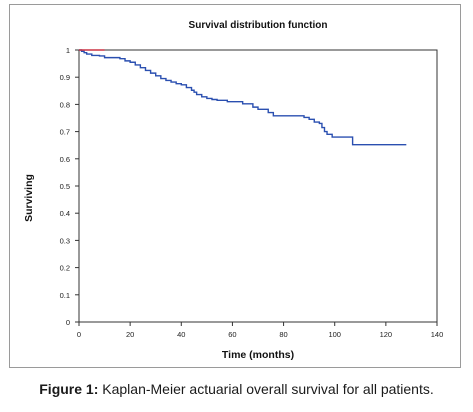 The height and width of the screenshot is (412, 473). What do you see at coordinates (68, 50) in the screenshot?
I see `y-tick-label: 1` at bounding box center [68, 50].